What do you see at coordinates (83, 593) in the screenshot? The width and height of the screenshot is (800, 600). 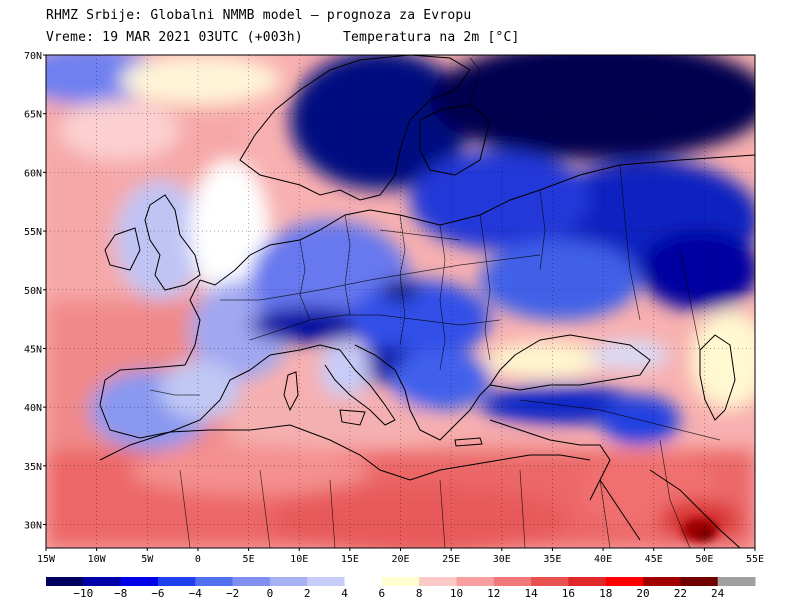 I see `legend-label: −10` at bounding box center [83, 593].